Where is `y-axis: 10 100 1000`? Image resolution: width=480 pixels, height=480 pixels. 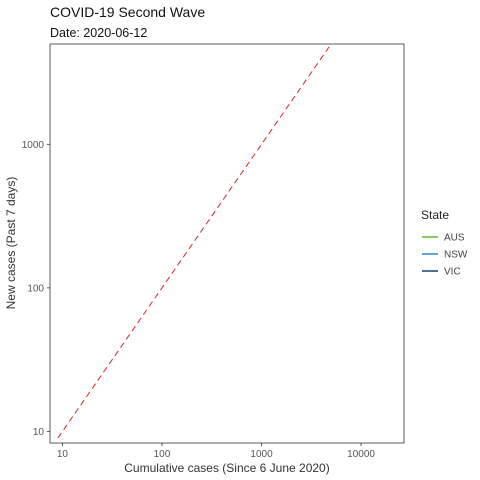 y-axis: 10 100 1000 is located at coordinates (36, 289).